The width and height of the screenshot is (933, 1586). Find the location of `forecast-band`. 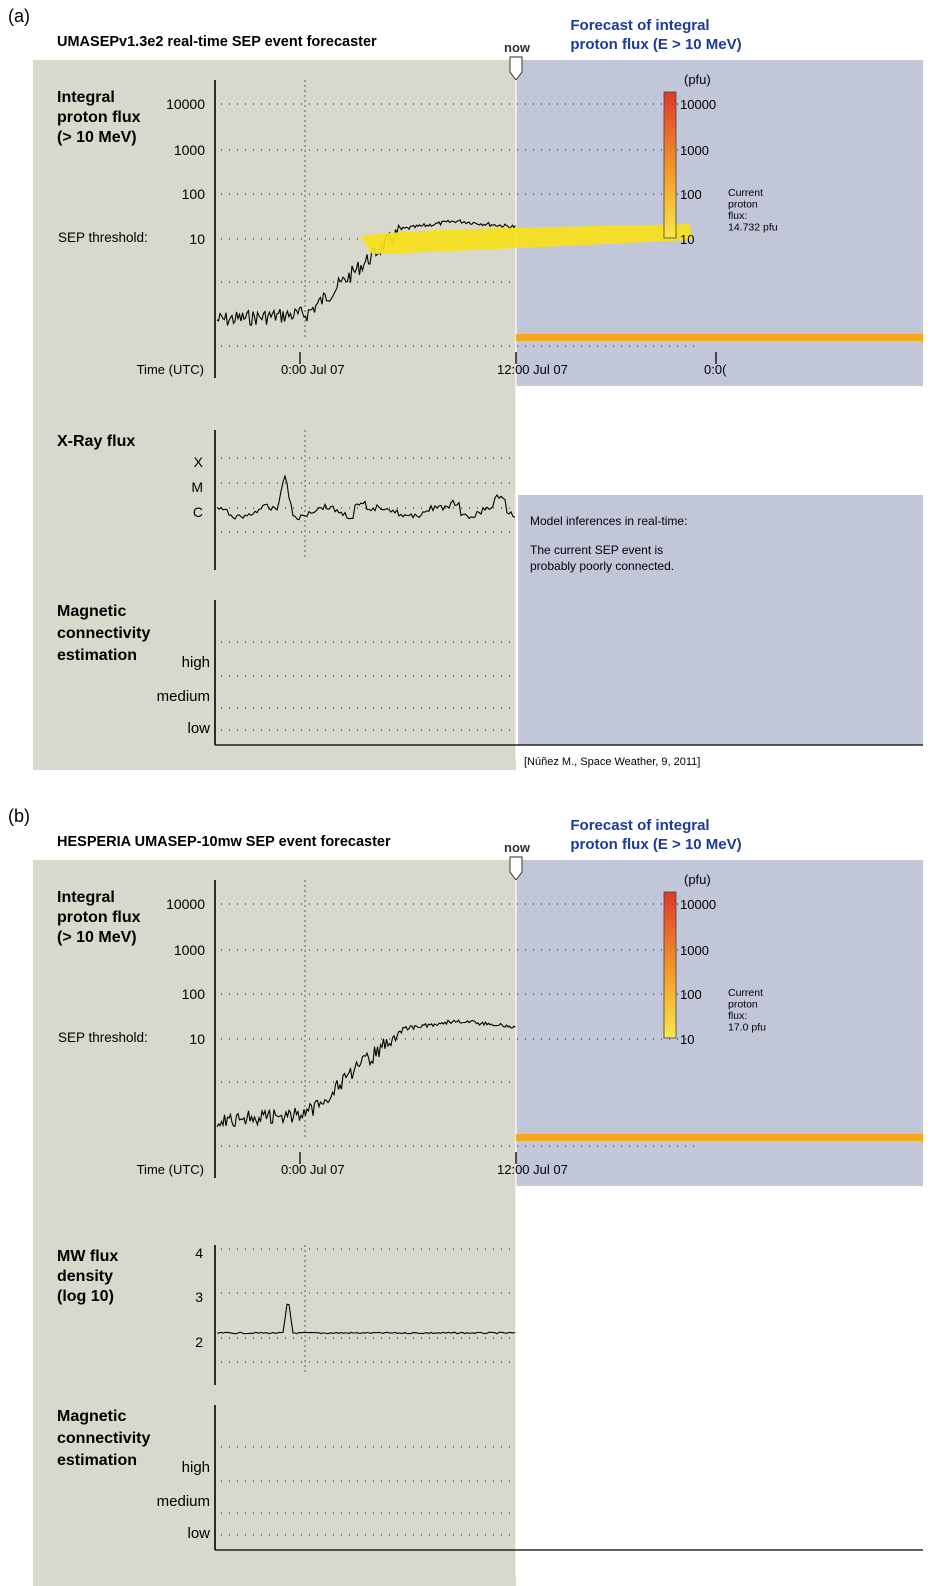

forecast-band is located at coordinates (526, 239).